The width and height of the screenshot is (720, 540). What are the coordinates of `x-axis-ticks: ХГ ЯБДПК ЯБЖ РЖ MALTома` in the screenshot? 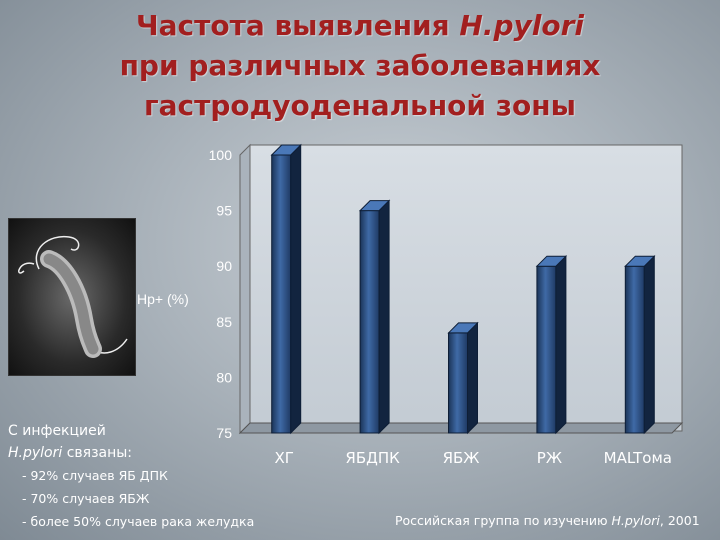 It's located at (472, 458).